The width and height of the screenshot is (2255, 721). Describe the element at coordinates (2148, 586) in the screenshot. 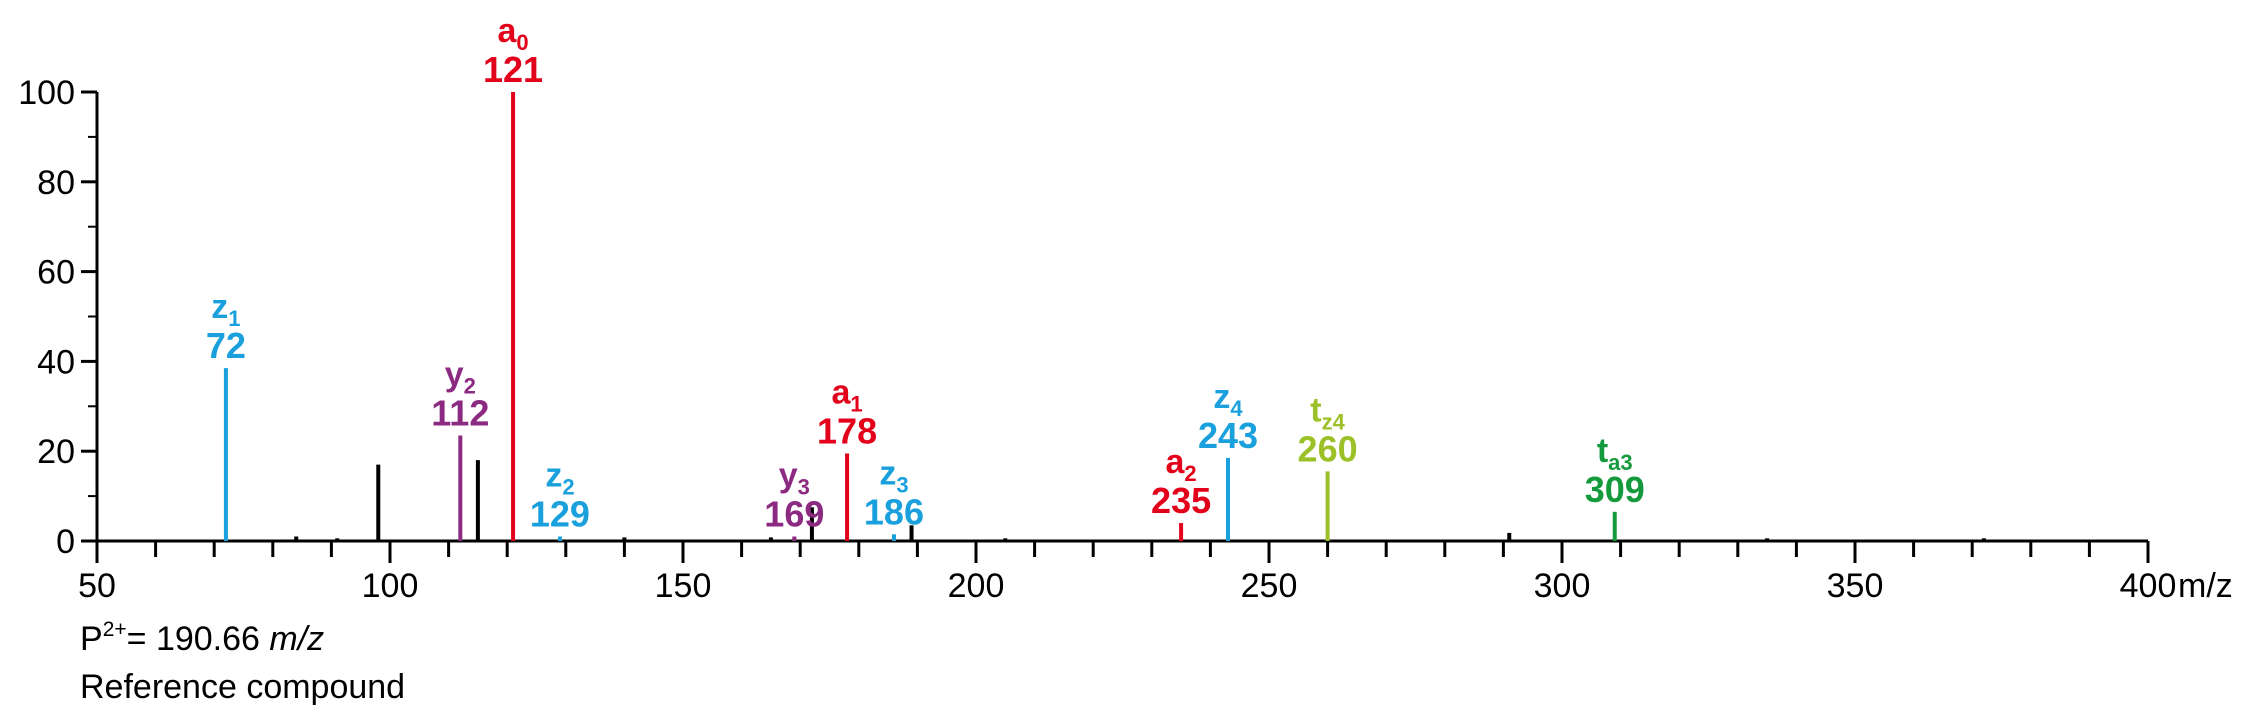

I see `x-tick-label: 400` at that location.